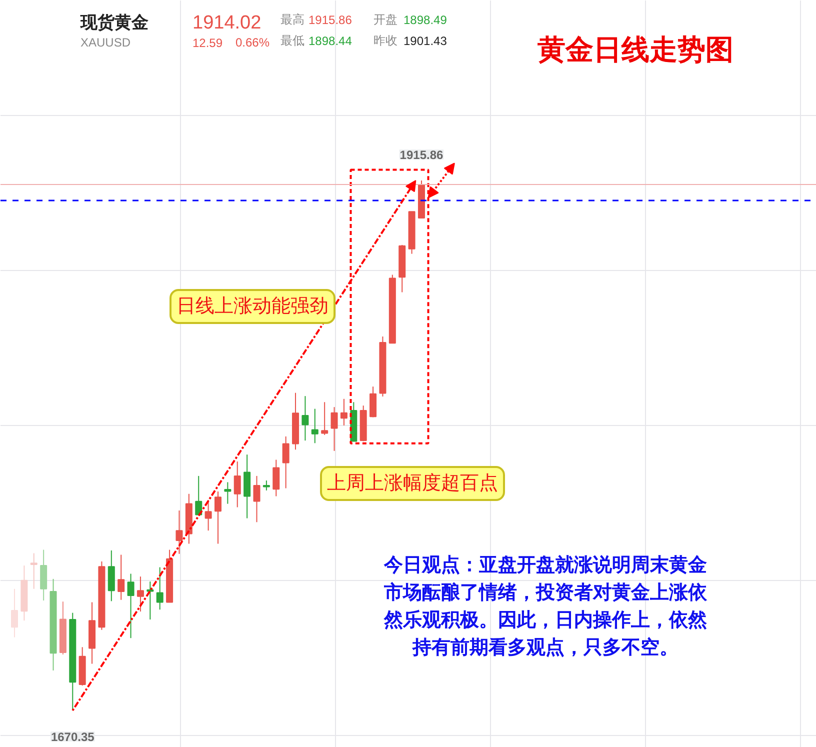 Image resolution: width=816 pixels, height=747 pixels. Describe the element at coordinates (545, 606) in the screenshot. I see `annotation: 今日观点：亚盘开盘就涨说明周末黄金市场酝酿了情绪，投资者对黄金上涨依然乐观积极。因此，日内操作上，依然持有前期看多观点，只多不空。` at that location.